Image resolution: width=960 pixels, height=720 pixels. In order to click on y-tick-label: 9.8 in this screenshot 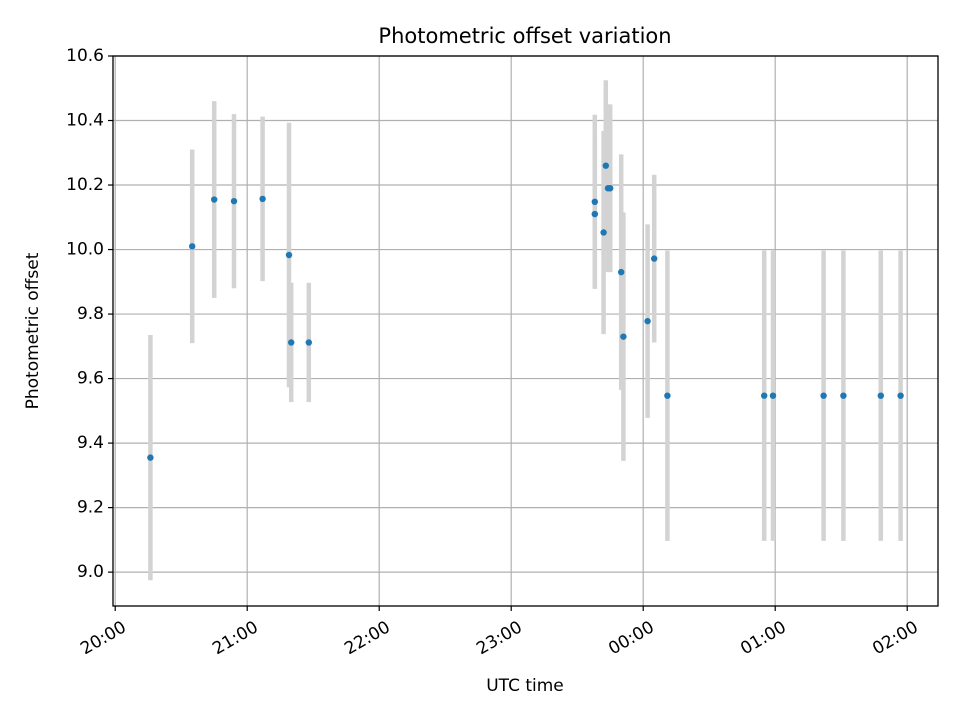, I will do `click(90, 314)`.